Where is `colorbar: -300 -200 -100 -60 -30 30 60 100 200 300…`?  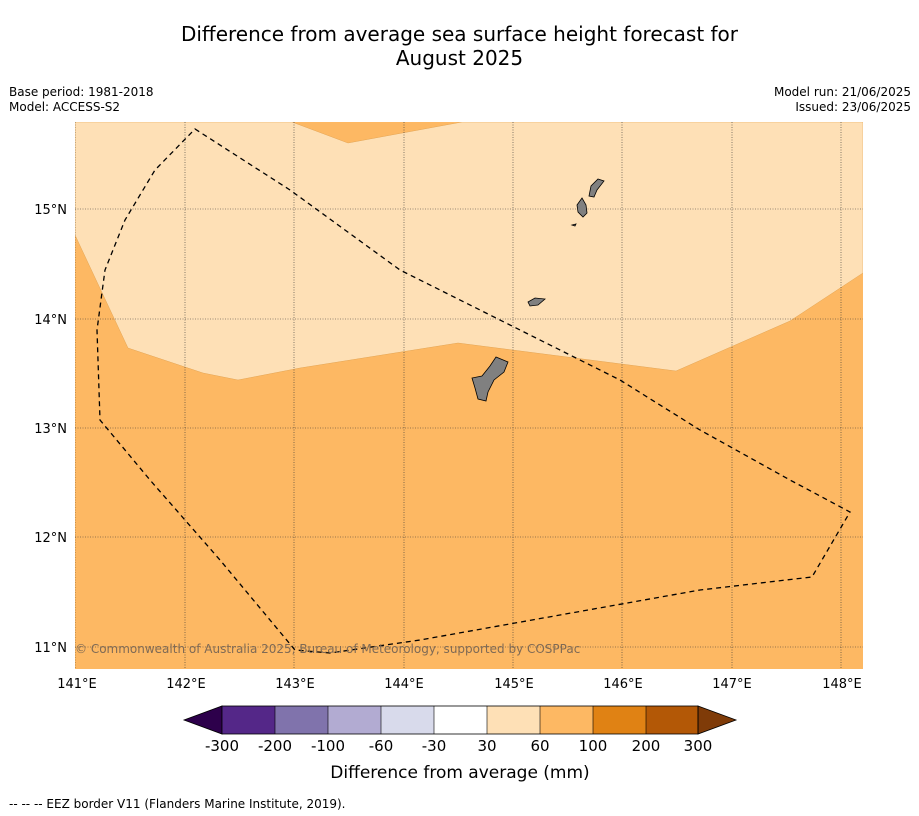
colorbar: -300 -200 -100 -60 -30 30 60 100 200 300… is located at coordinates (460, 744).